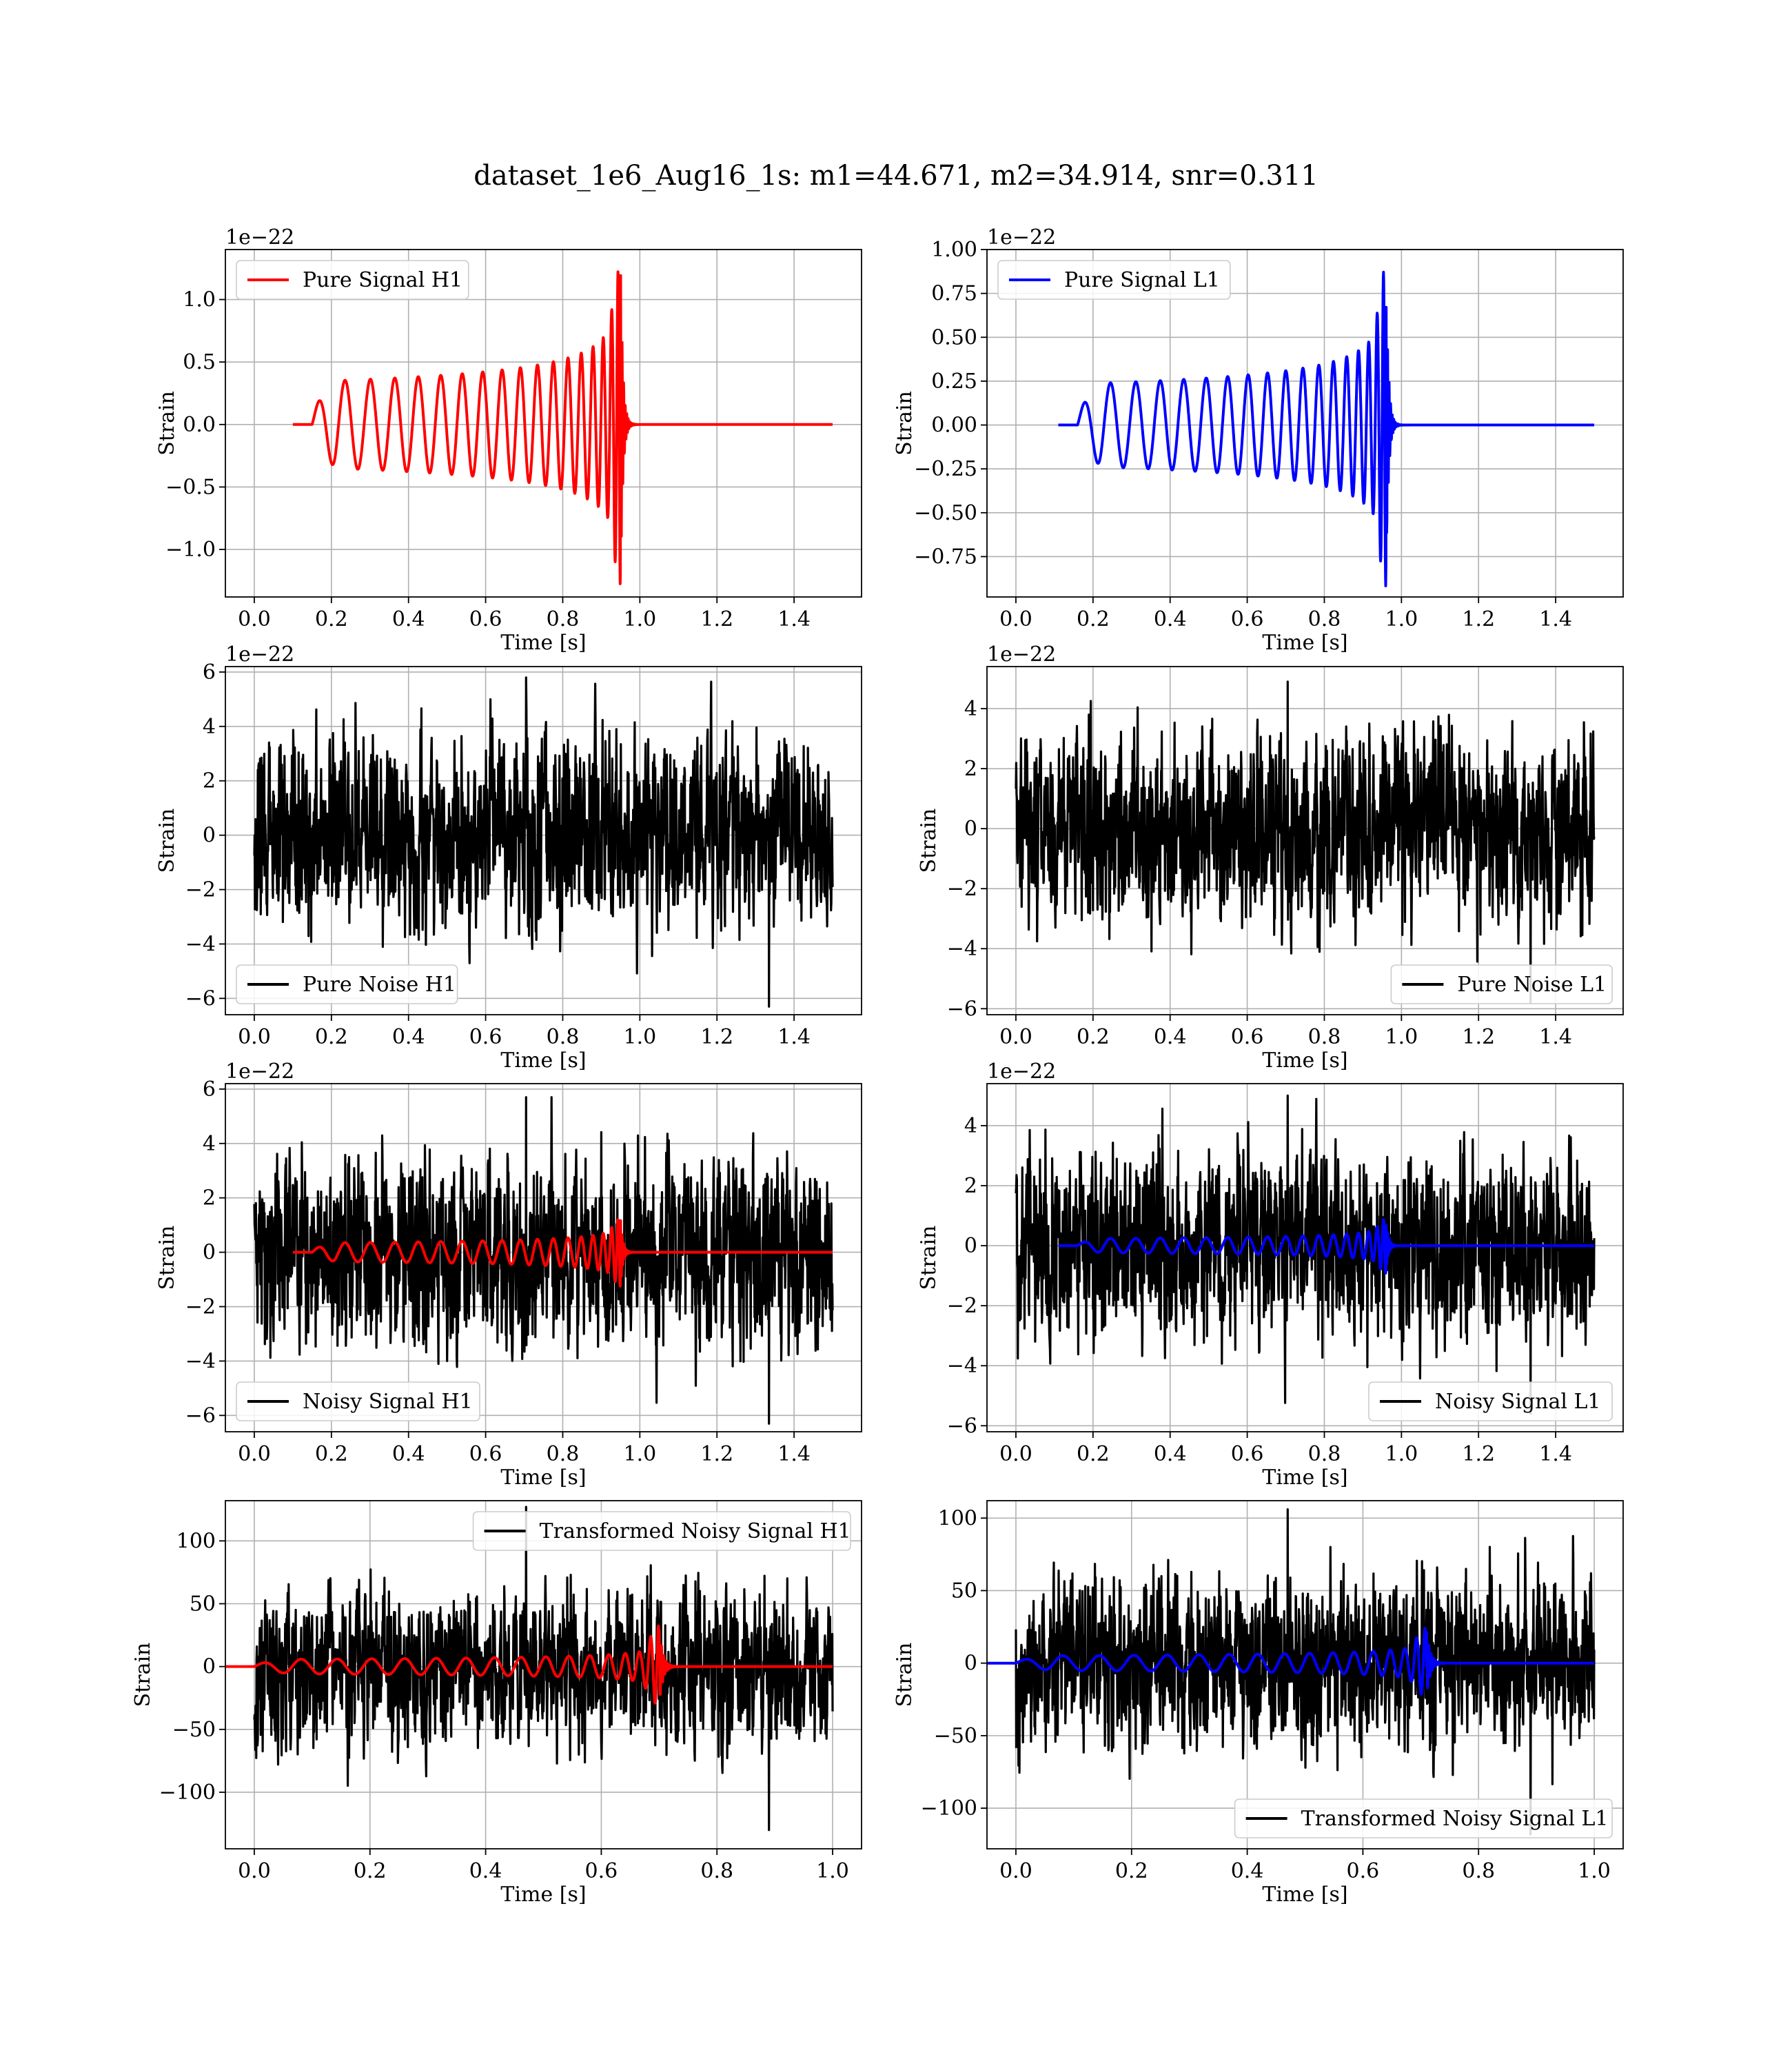 The image size is (1792, 2068). Describe the element at coordinates (1455, 1819) in the screenshot. I see `legend-label: Transformed Noisy Signal L1` at that location.